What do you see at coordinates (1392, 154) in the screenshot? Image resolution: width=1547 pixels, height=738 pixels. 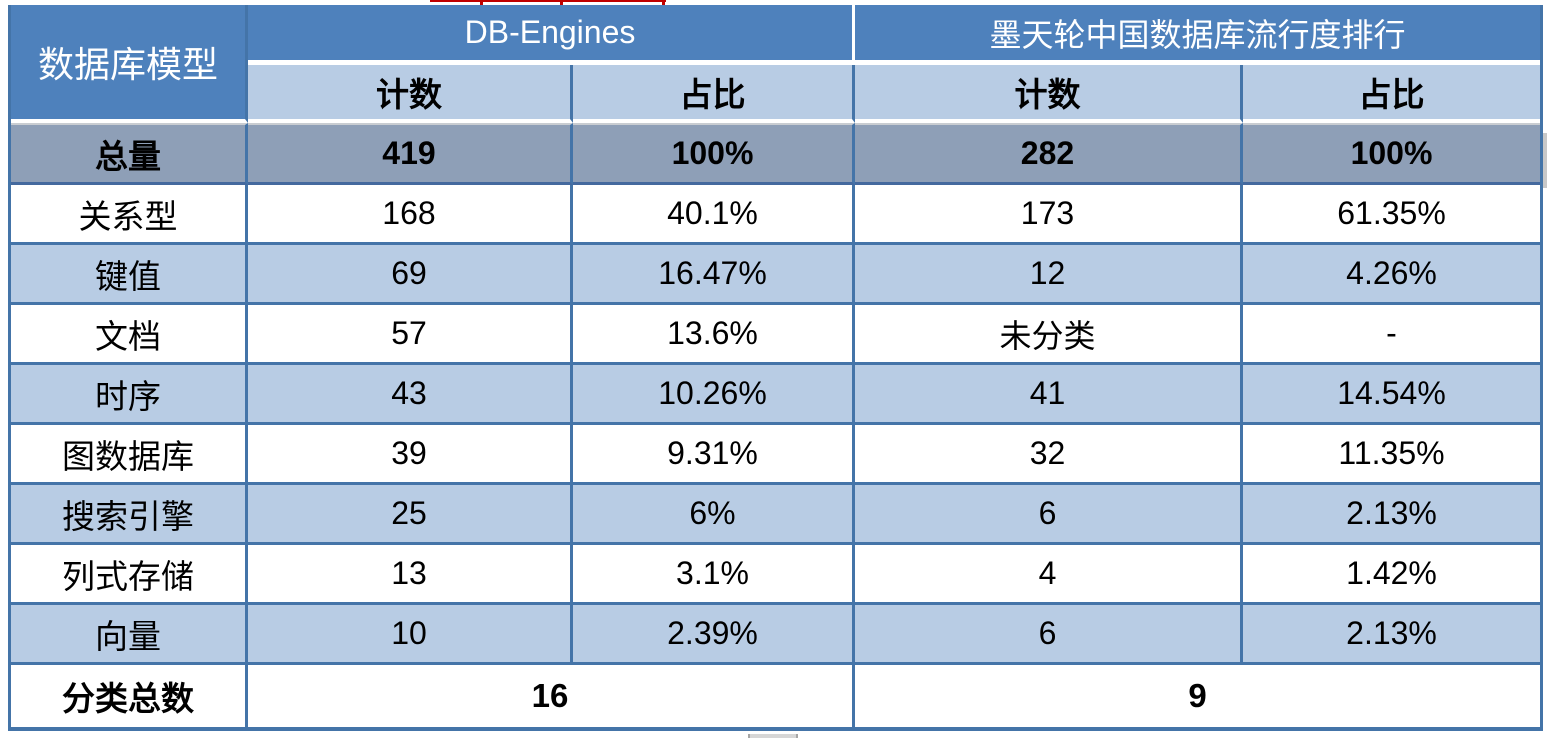 I see `cell-mtl-share: 100%` at bounding box center [1392, 154].